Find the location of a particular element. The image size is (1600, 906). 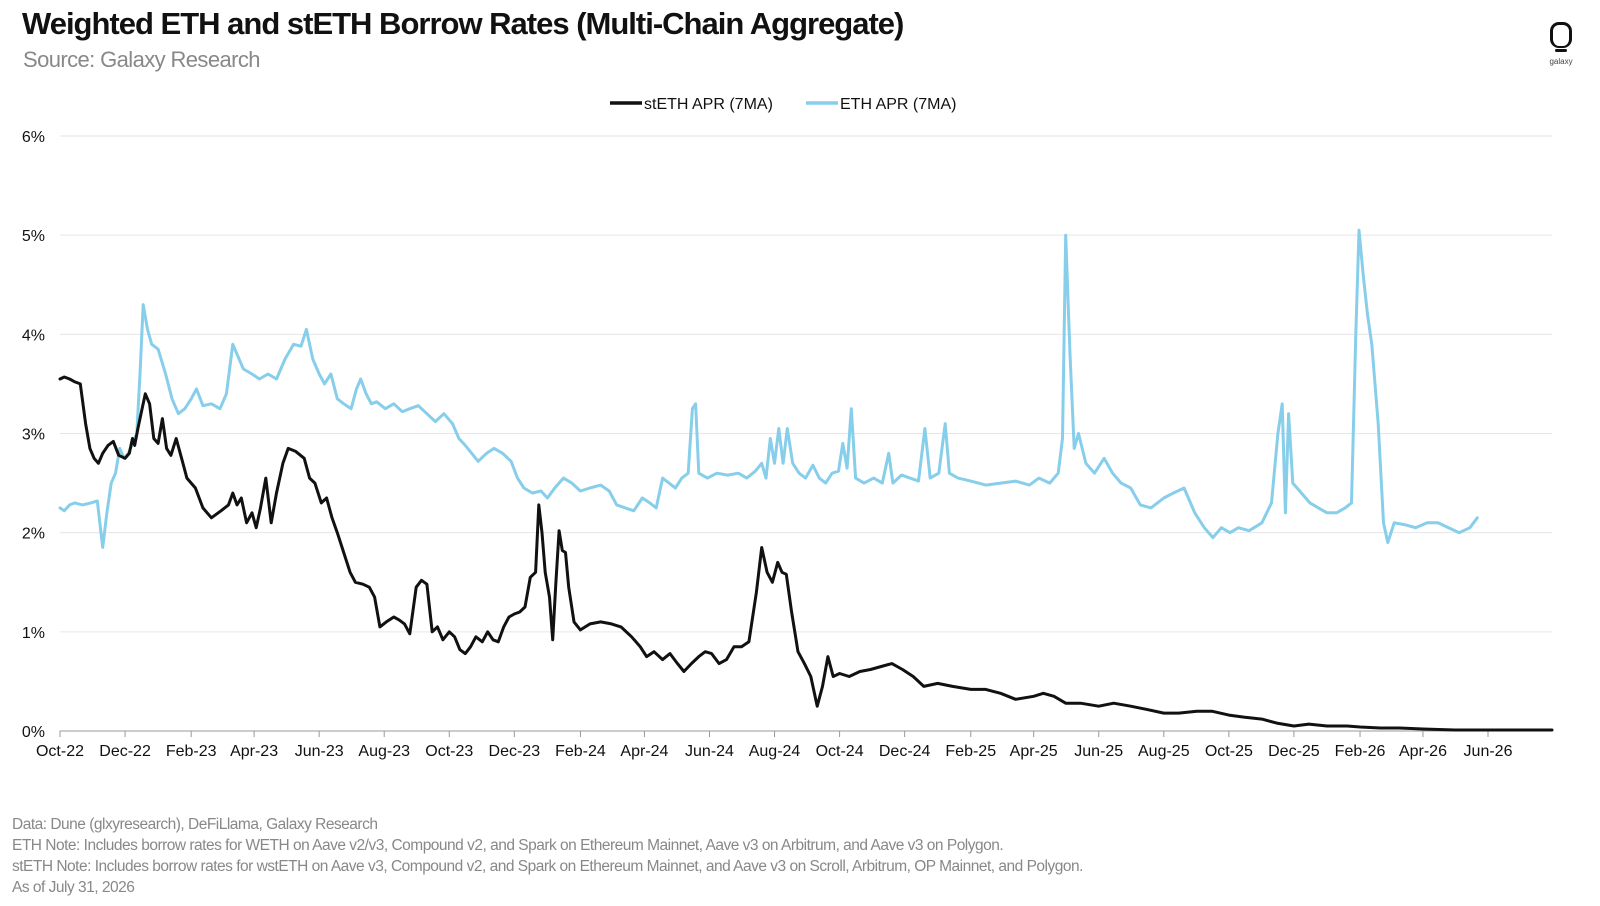

x-tick-label: Dec-25 is located at coordinates (1294, 751).